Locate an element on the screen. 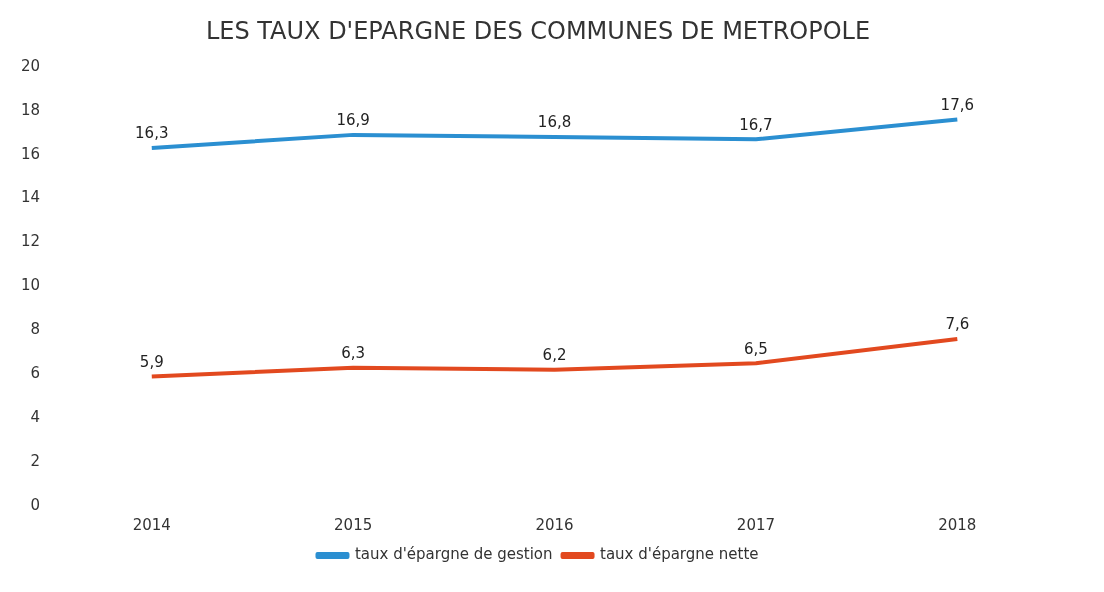 This screenshot has width=1104, height=592. legend-label: taux d'épargne de gestion is located at coordinates (453, 554).